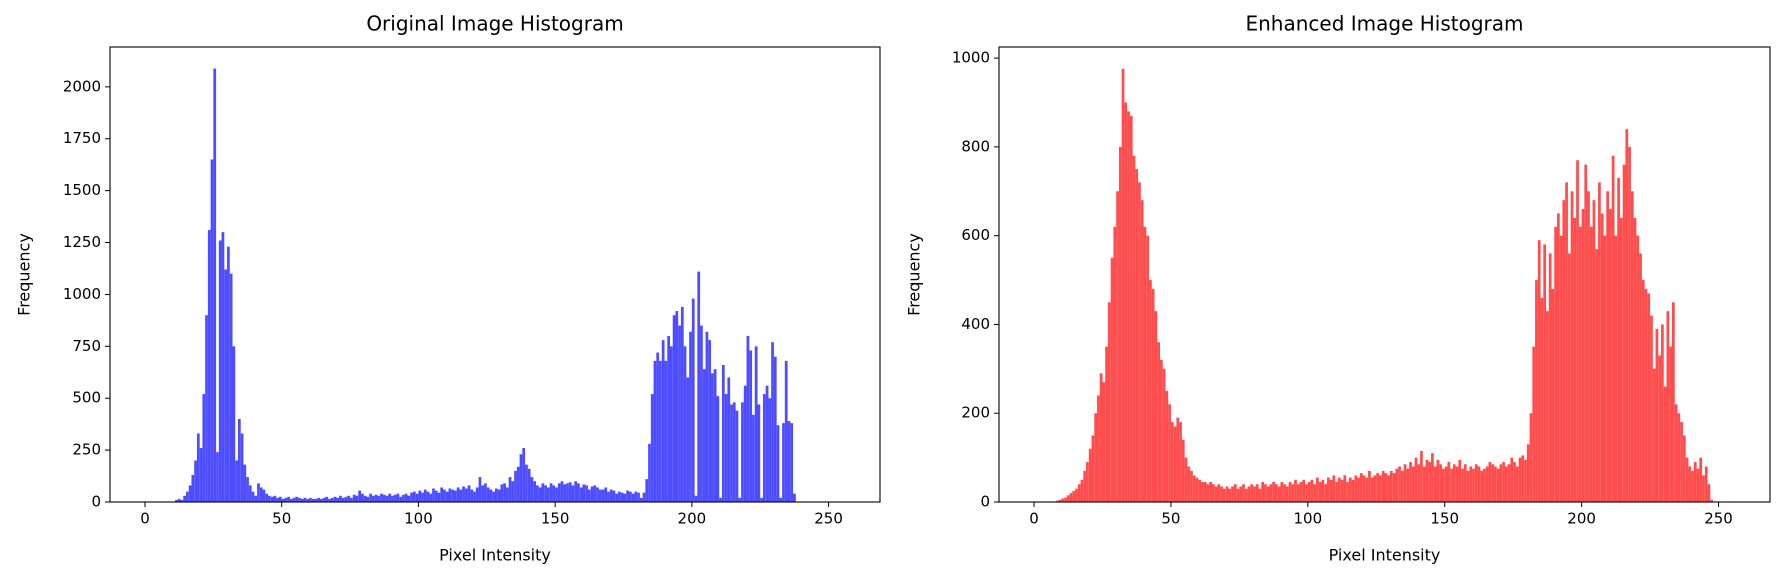 The image size is (1784, 581). What do you see at coordinates (86, 346) in the screenshot?
I see `y-tick-label: 750` at bounding box center [86, 346].